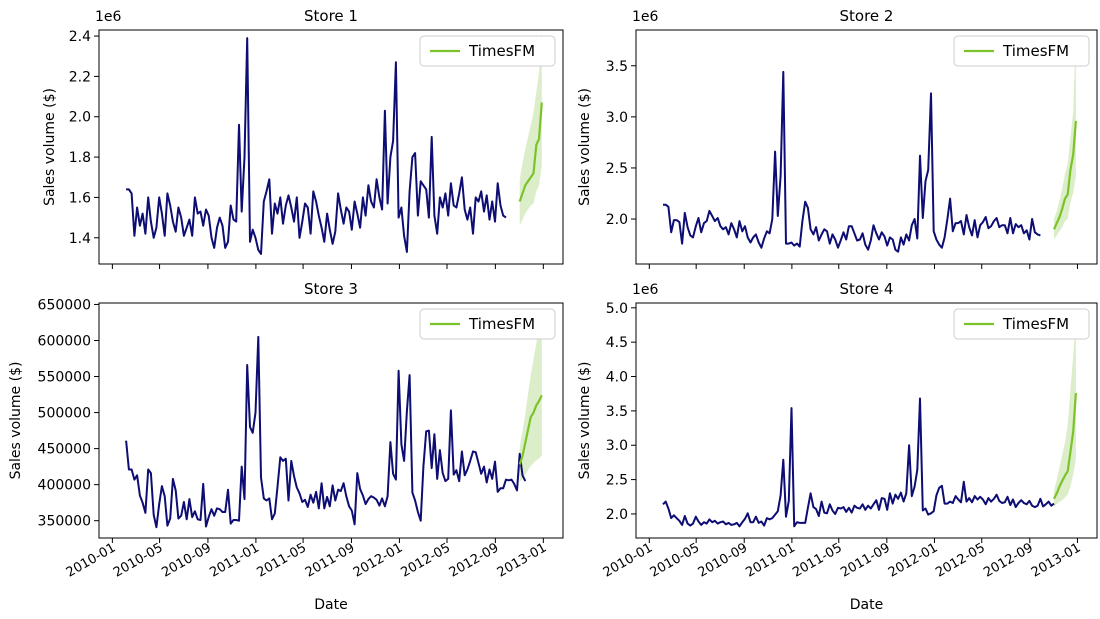 The image size is (1100, 619). What do you see at coordinates (80, 77) in the screenshot?
I see `y-tick-label: 2.2` at bounding box center [80, 77].